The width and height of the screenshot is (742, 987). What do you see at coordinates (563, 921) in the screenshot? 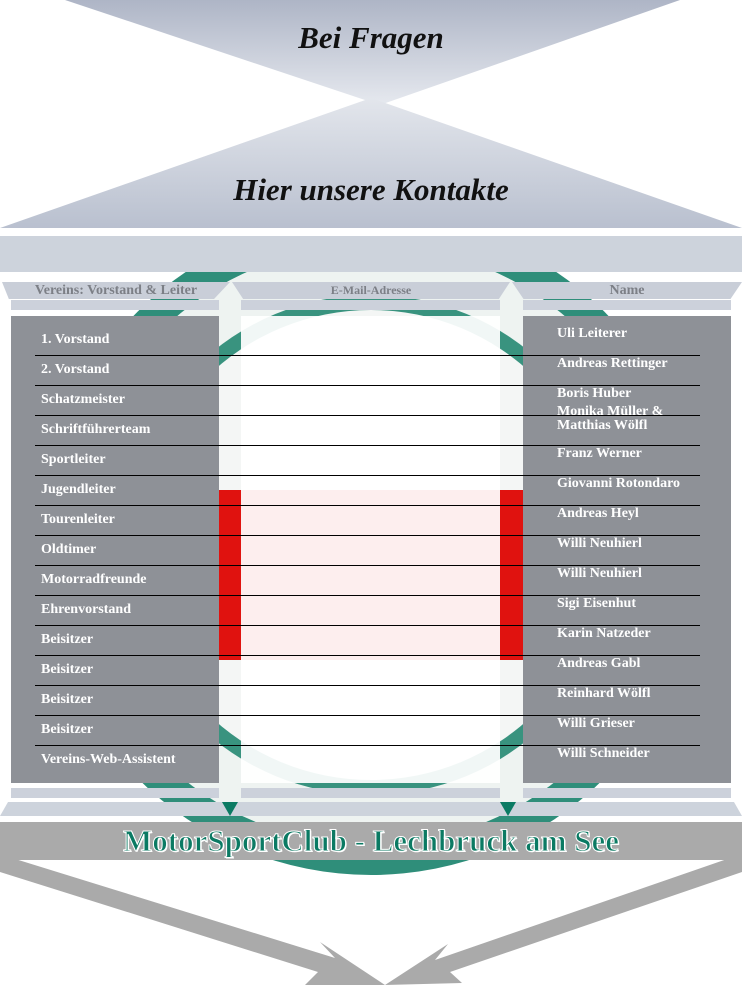
I see `arrow-down-right-icon` at bounding box center [563, 921].